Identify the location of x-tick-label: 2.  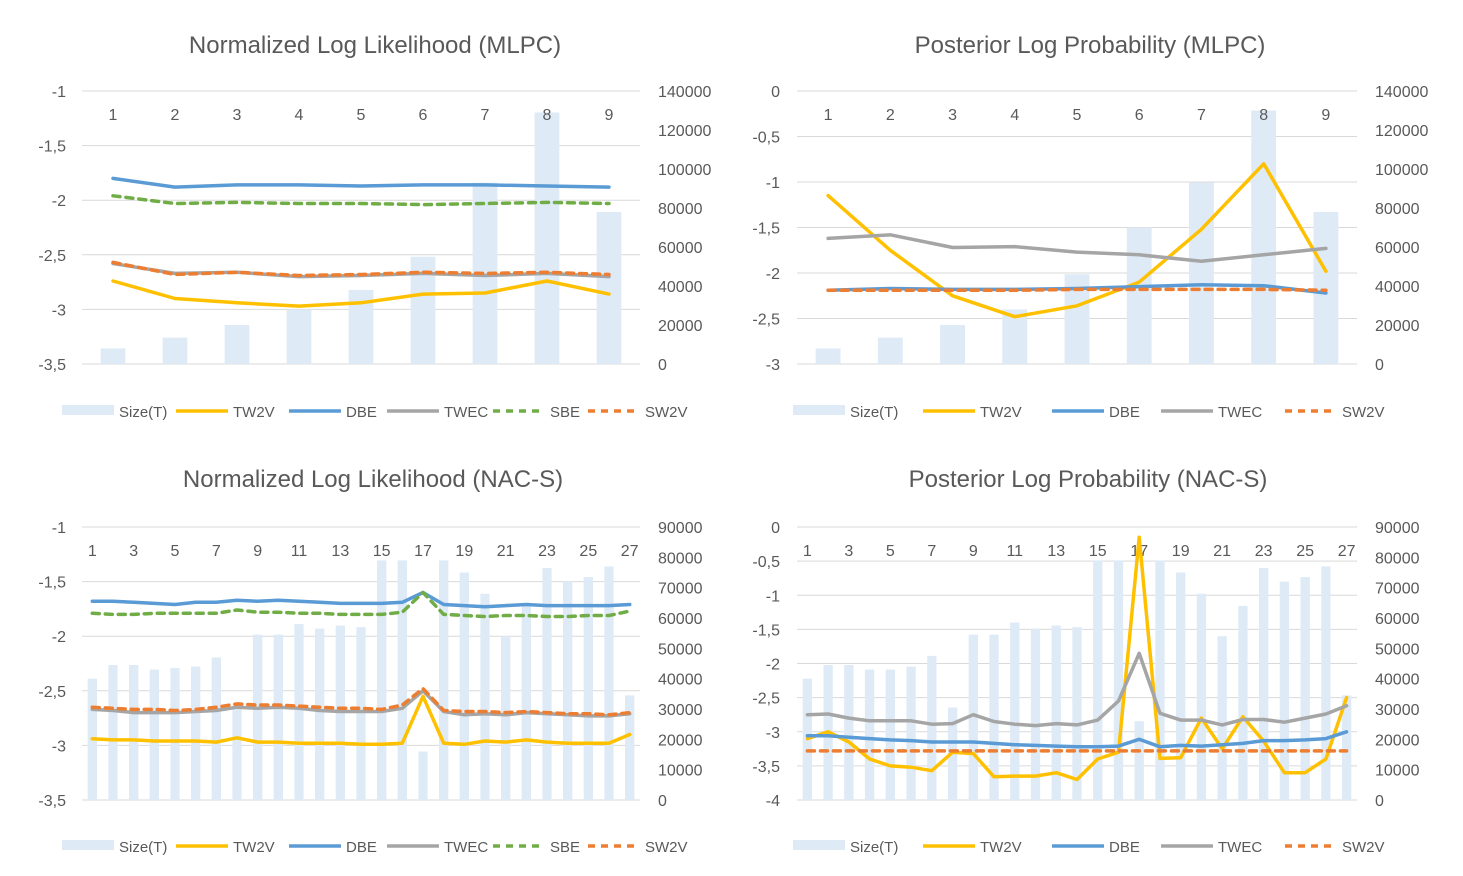
(175, 115).